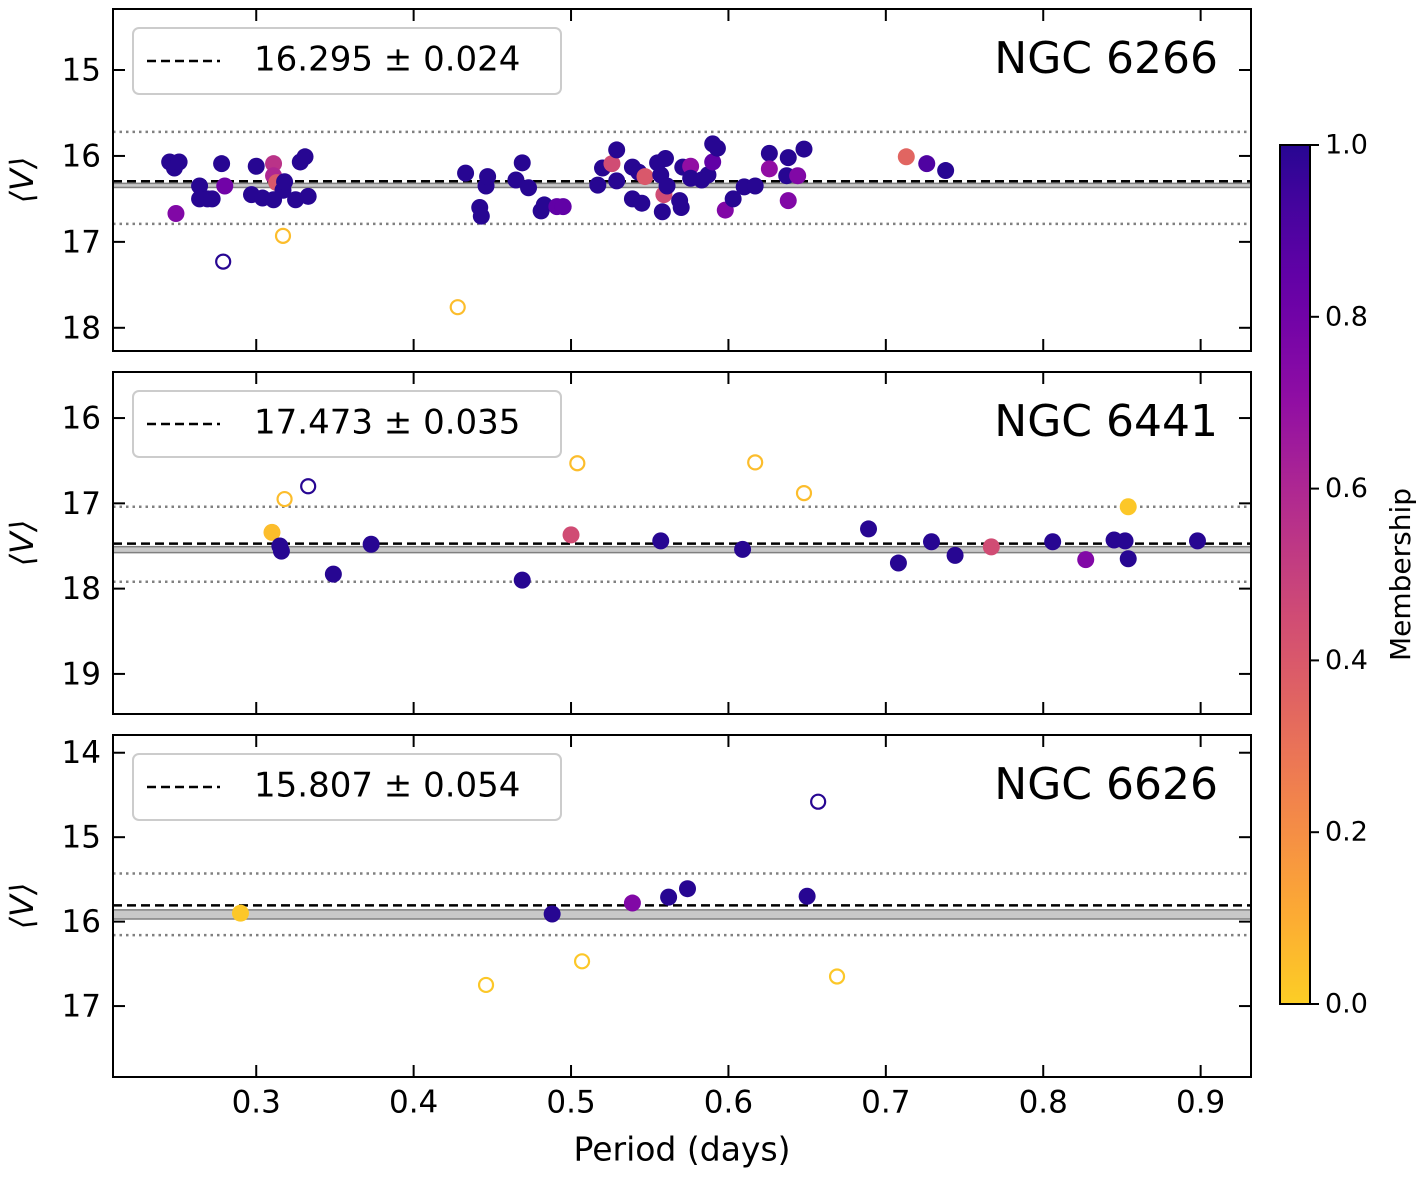  What do you see at coordinates (81, 674) in the screenshot?
I see `y-tick-label: 19` at bounding box center [81, 674].